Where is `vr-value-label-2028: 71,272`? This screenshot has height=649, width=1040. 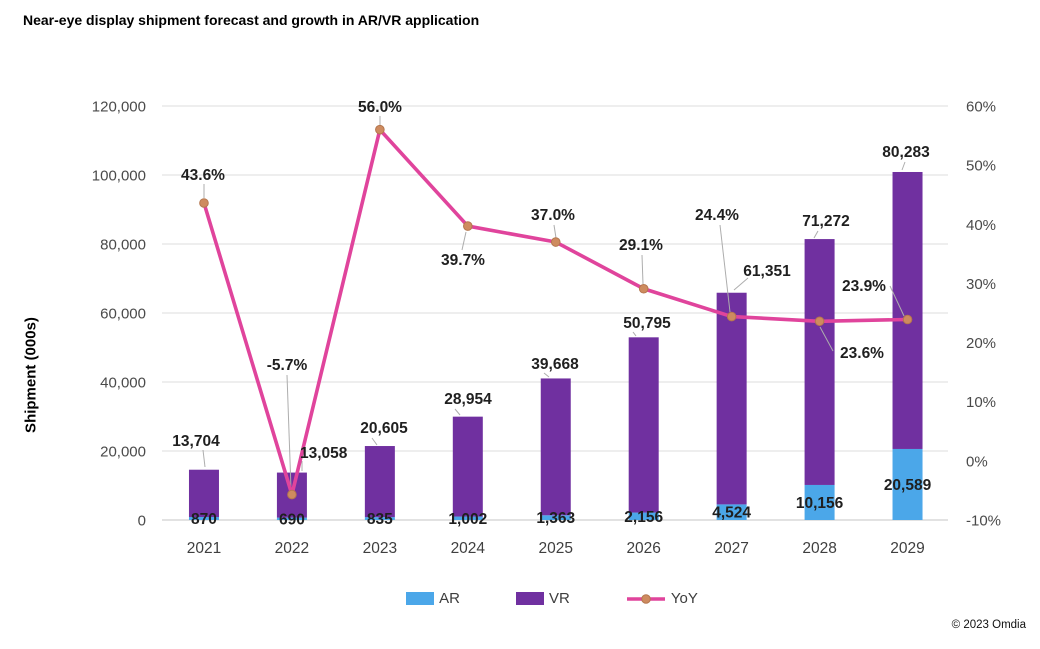
vr-value-label-2028: 71,272 is located at coordinates (825, 221).